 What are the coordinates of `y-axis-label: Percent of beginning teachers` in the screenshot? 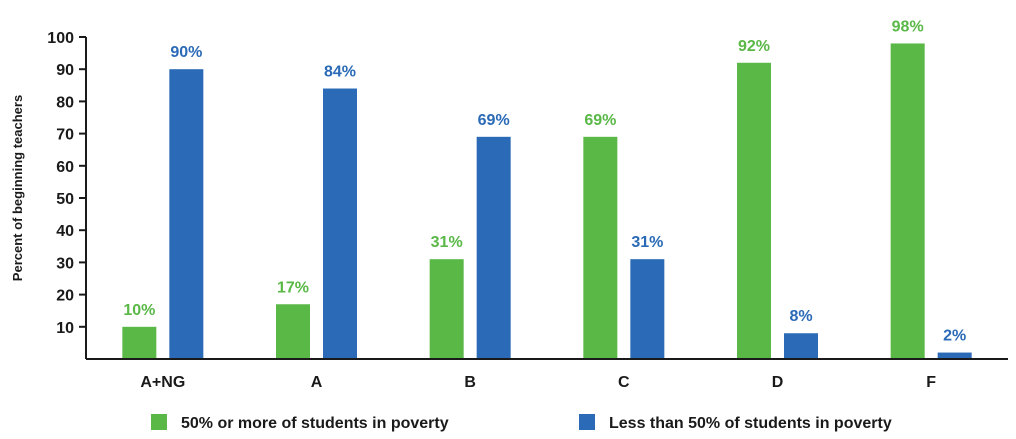 It's located at (17, 188).